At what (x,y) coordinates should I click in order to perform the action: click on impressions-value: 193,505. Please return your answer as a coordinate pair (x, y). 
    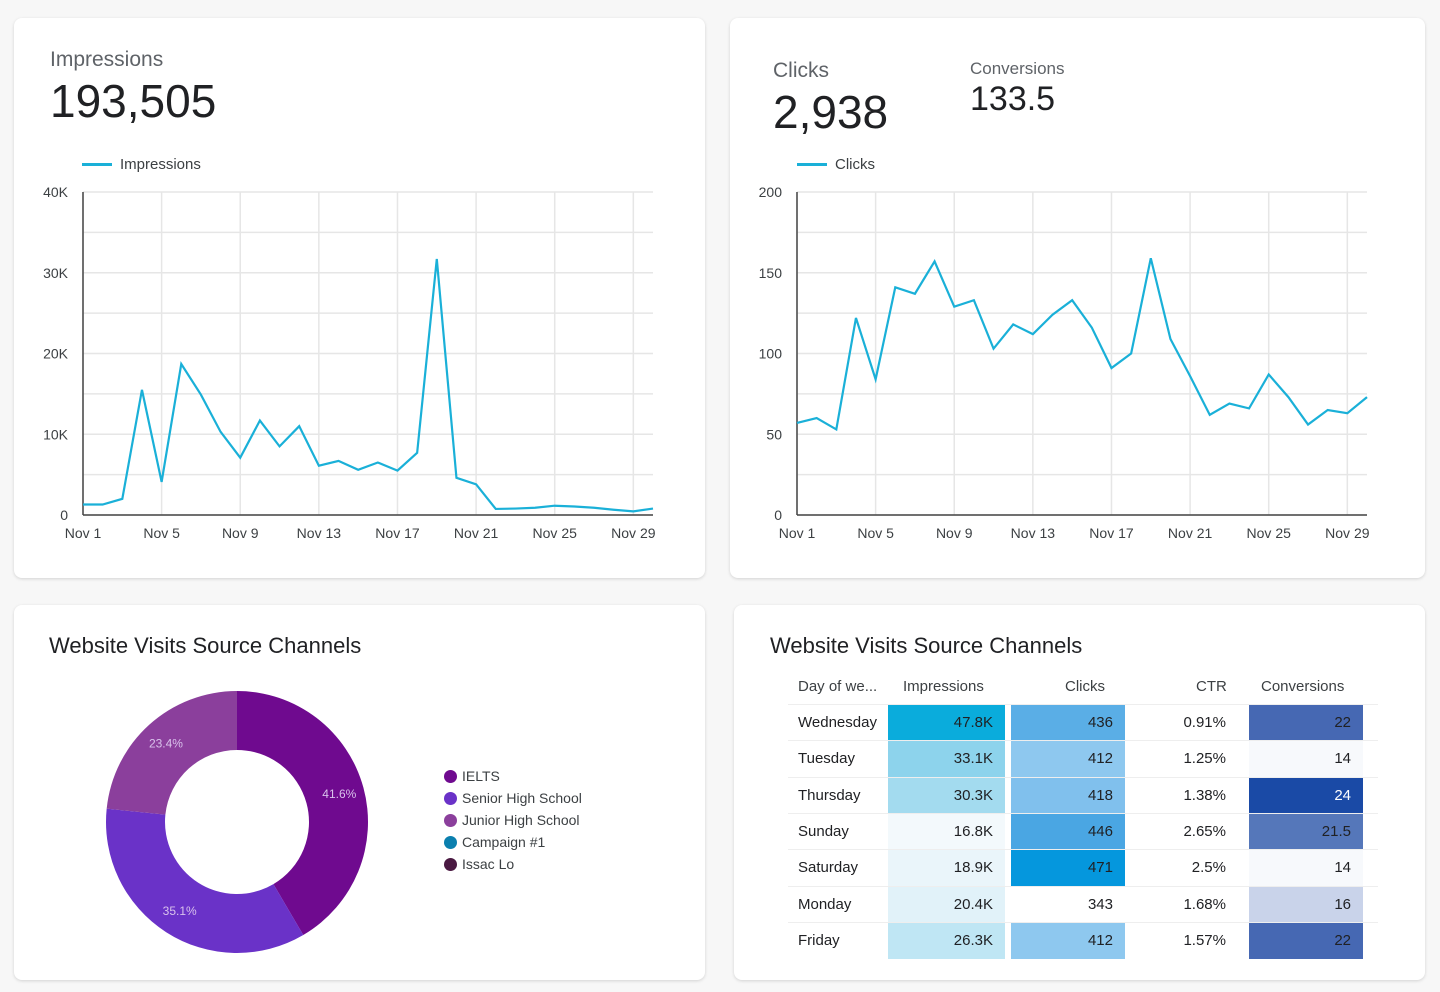
    Looking at the image, I should click on (133, 101).